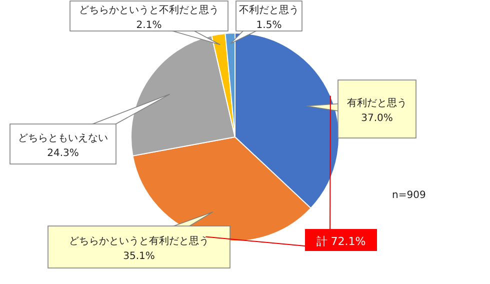 The height and width of the screenshot is (284, 490). What do you see at coordinates (269, 10) in the screenshot?
I see `slice-label: 不利だと思う` at bounding box center [269, 10].